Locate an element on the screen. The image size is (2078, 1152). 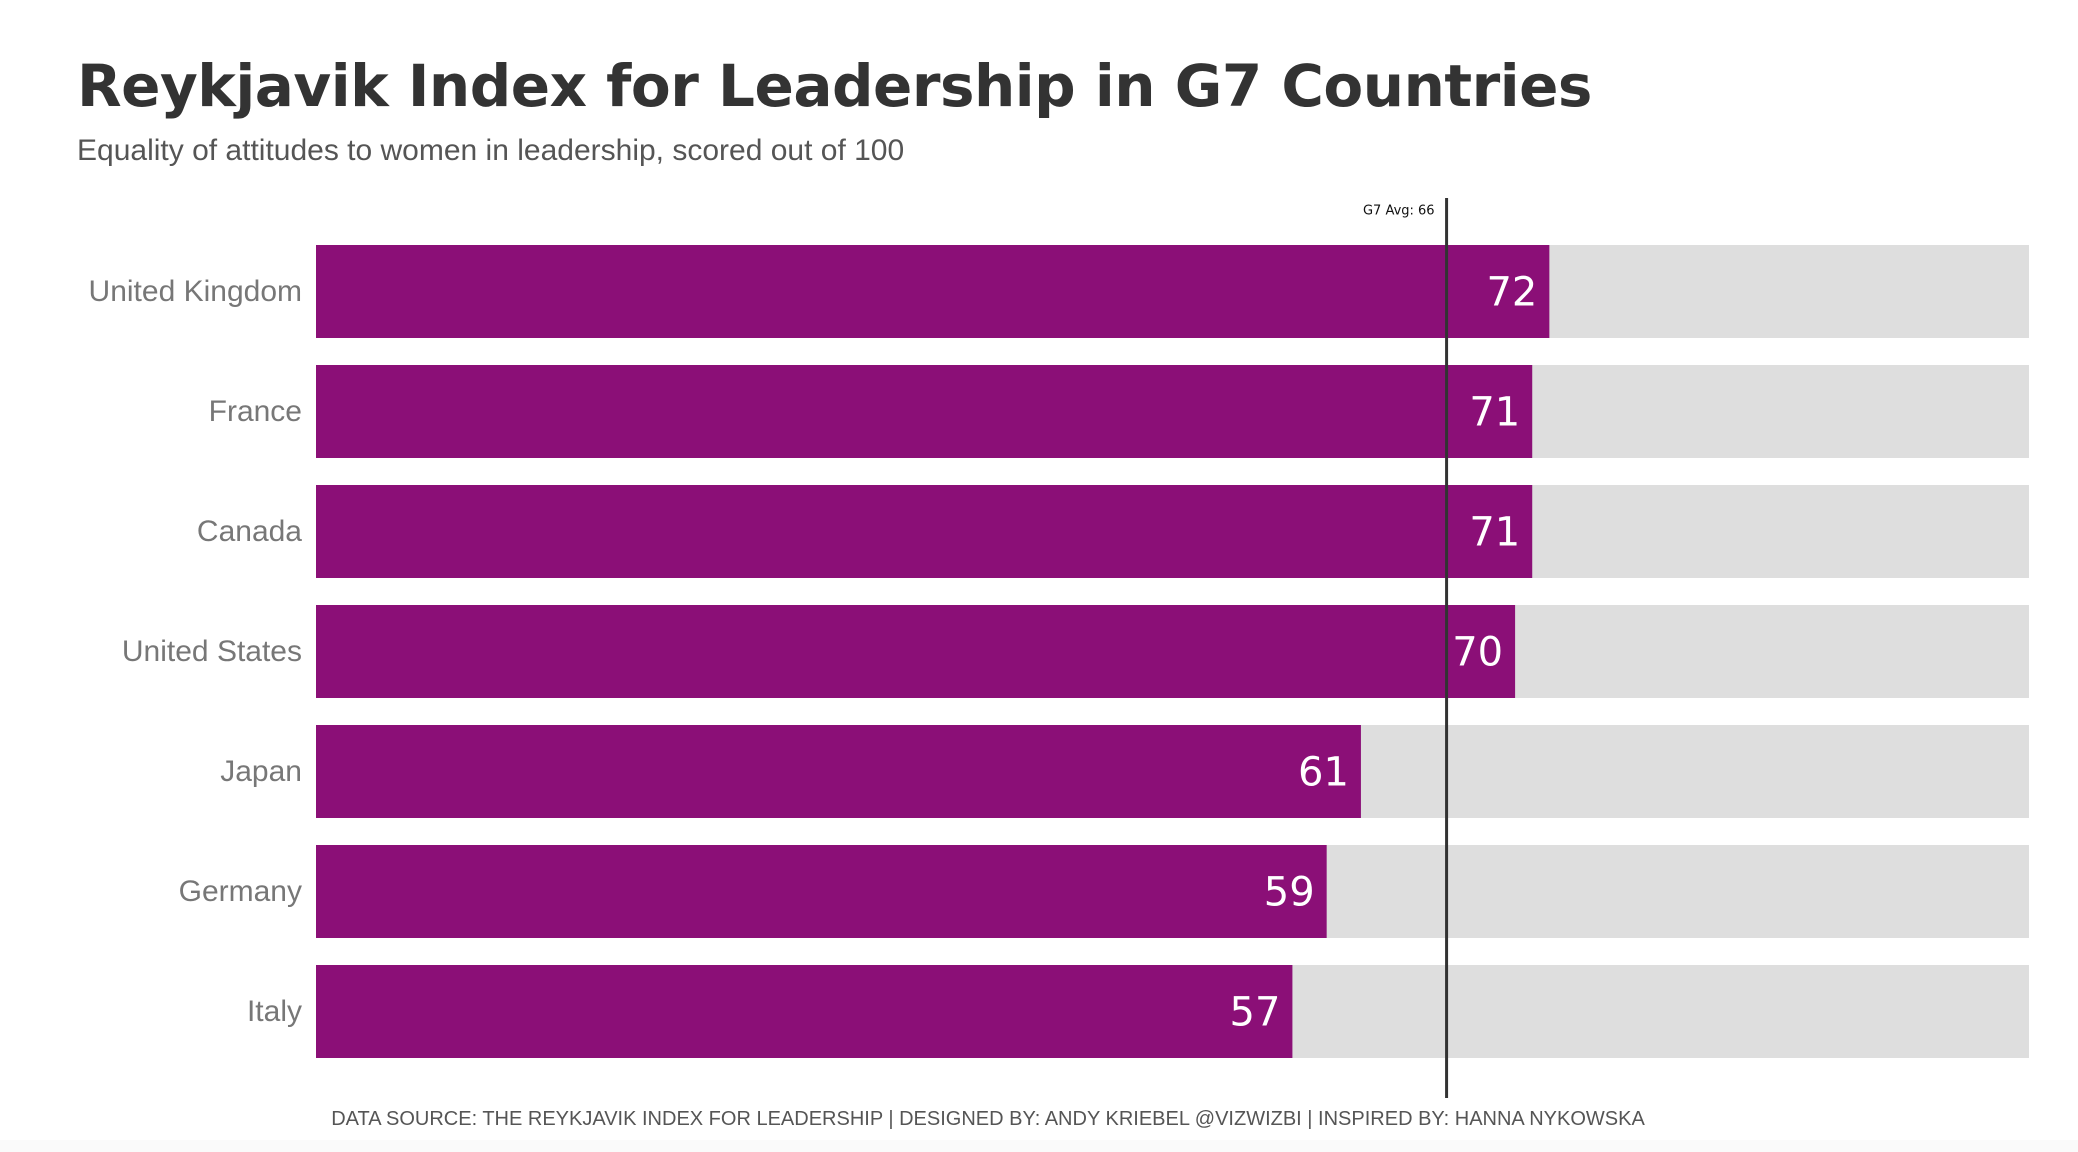
value-label: 72 is located at coordinates (1511, 293).